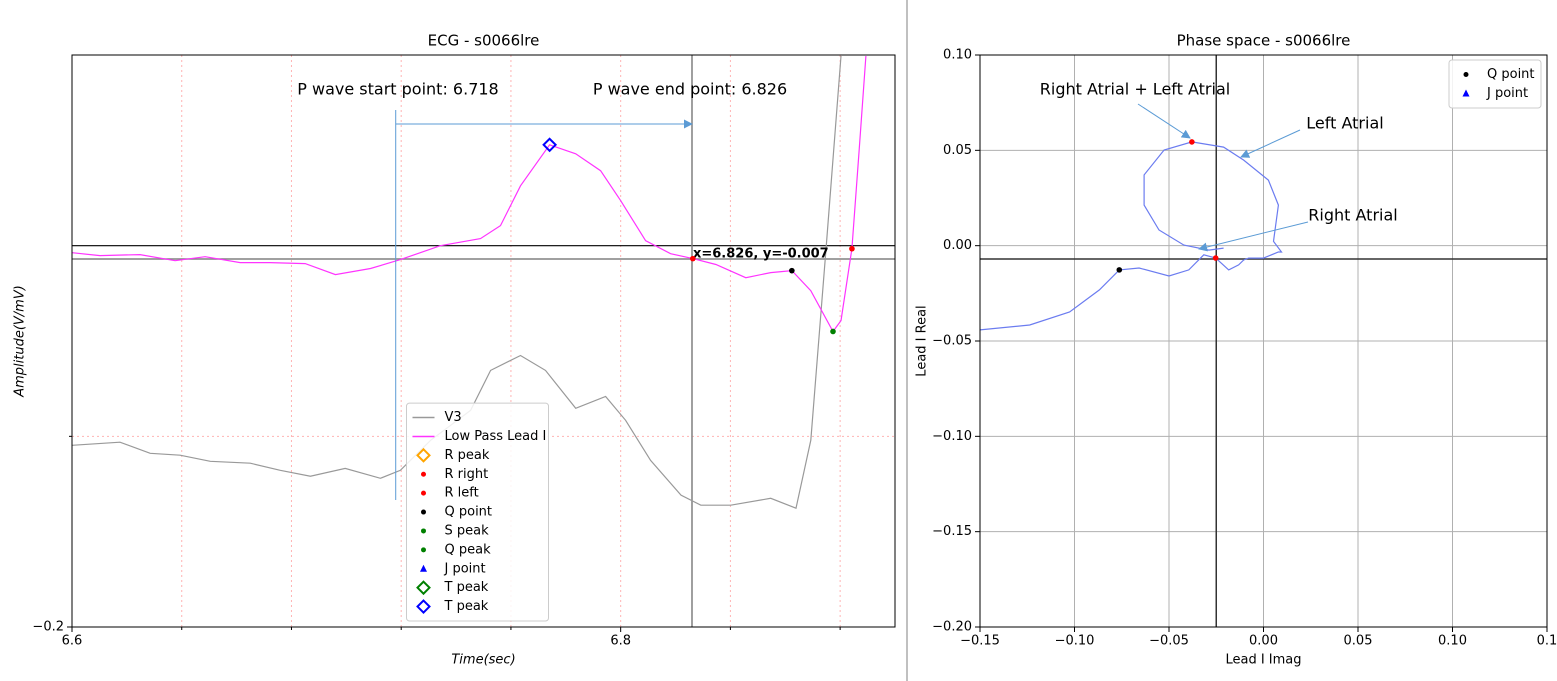 Image resolution: width=1557 pixels, height=681 pixels. What do you see at coordinates (980, 641) in the screenshot?
I see `x-tick-label: −0.15` at bounding box center [980, 641].